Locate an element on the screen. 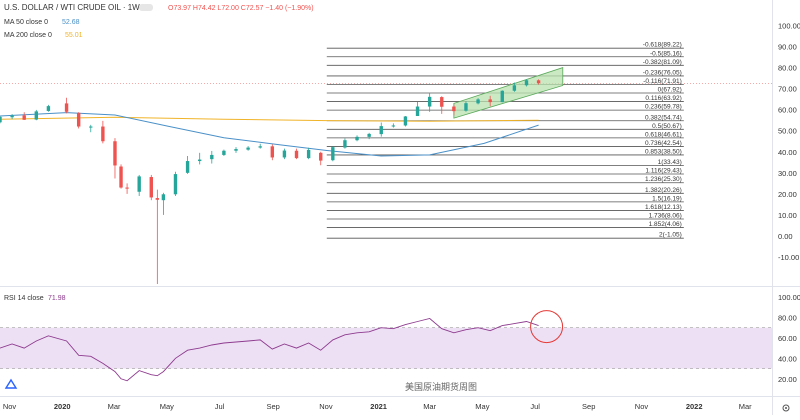 The image size is (800, 420). rsi-band is located at coordinates (386, 348).